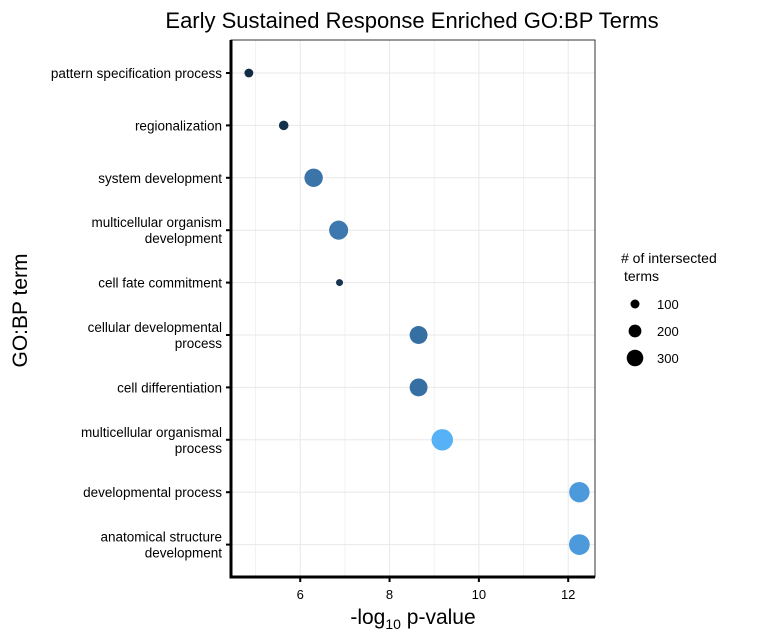  Describe the element at coordinates (300, 594) in the screenshot. I see `x-tick-label: 6` at that location.